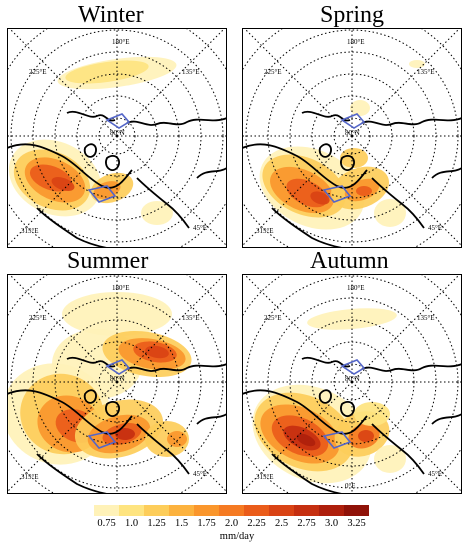  Describe the element at coordinates (352, 133) in the screenshot. I see `grid-label-lat-inner: 80°N` at that location.